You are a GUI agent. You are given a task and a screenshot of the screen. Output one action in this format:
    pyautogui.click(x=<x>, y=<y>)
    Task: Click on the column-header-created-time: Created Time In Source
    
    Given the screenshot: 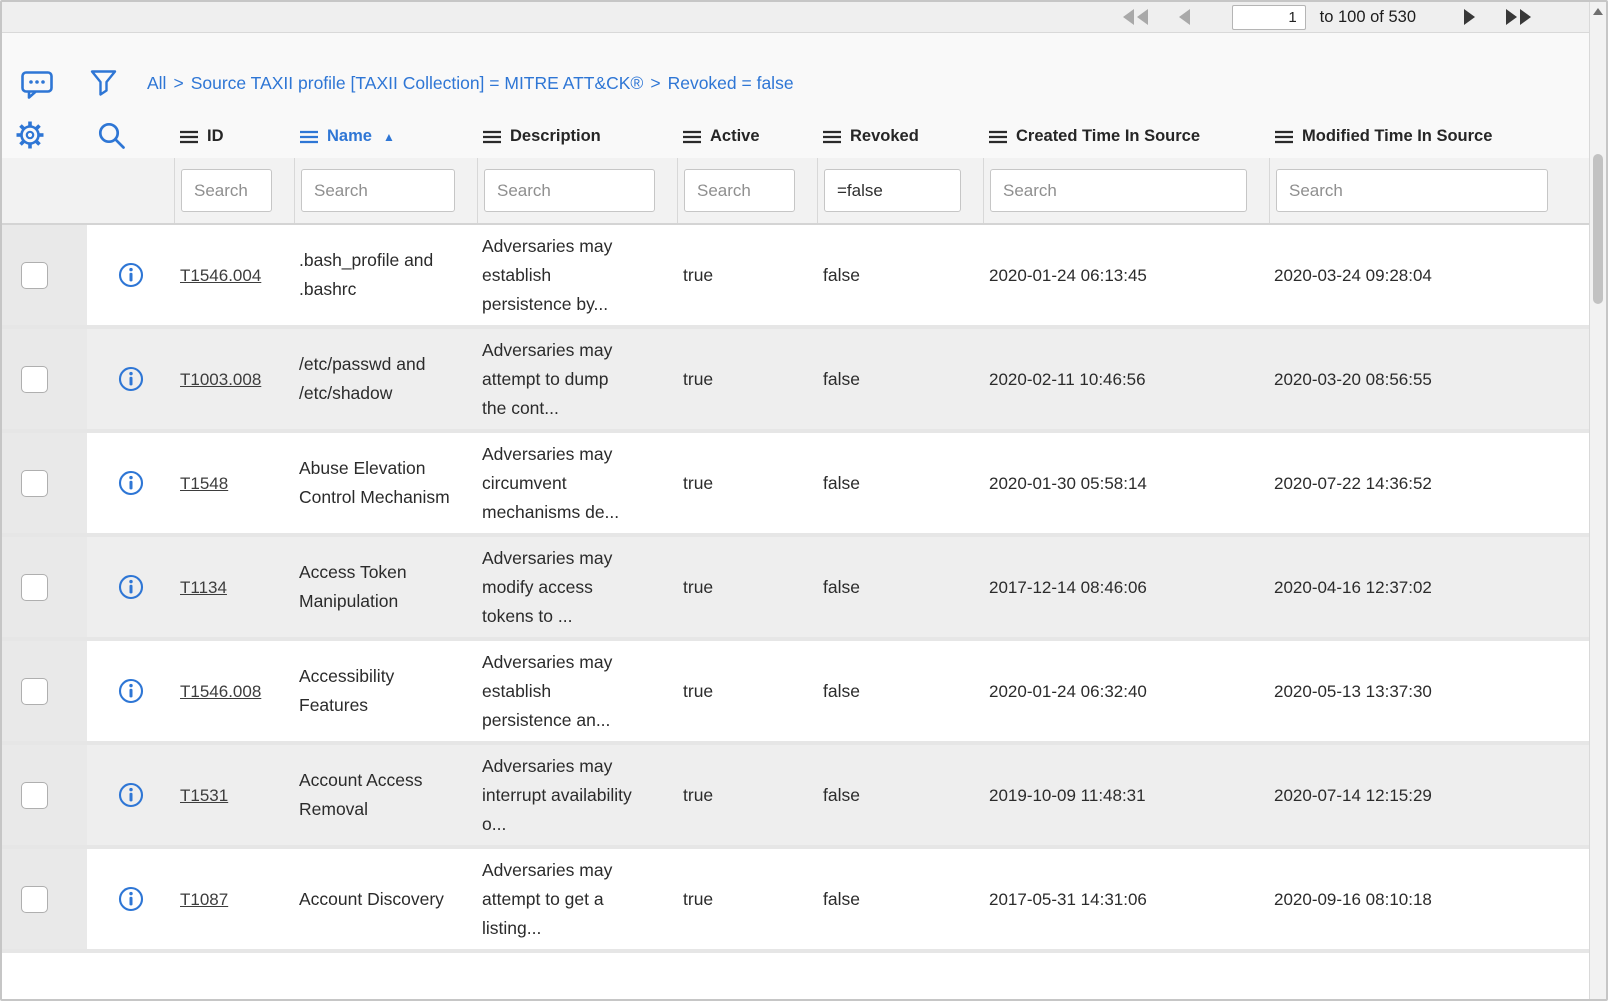 What is the action you would take?
    pyautogui.click(x=1127, y=136)
    